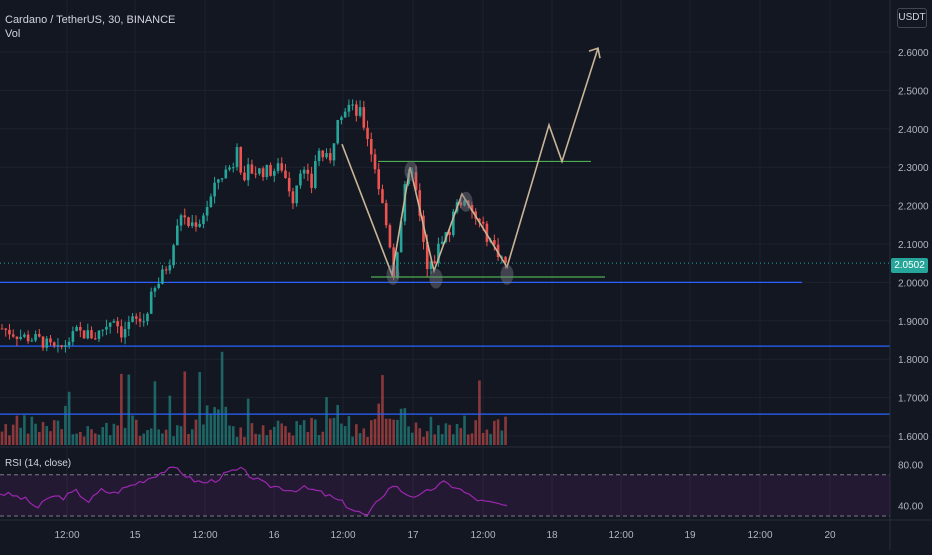 This screenshot has height=555, width=932. I want to click on price-tick-label: 2.1000, so click(913, 245).